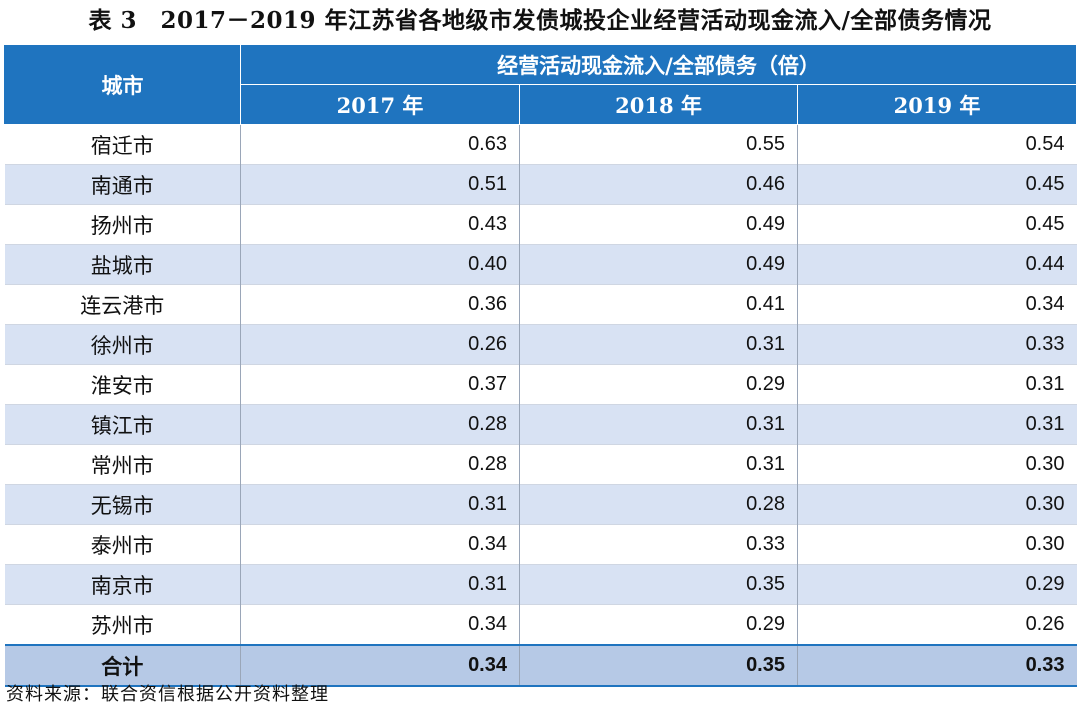  I want to click on city-cell: 泰州市, so click(122, 544).